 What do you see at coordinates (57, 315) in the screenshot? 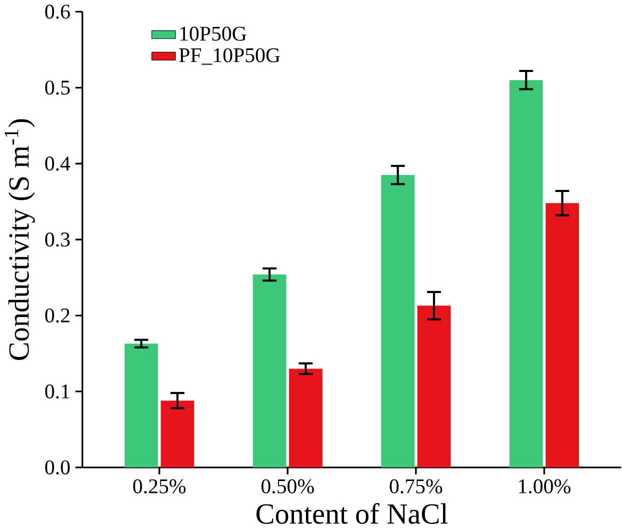
I see `y-tick-label: 0.2` at bounding box center [57, 315].